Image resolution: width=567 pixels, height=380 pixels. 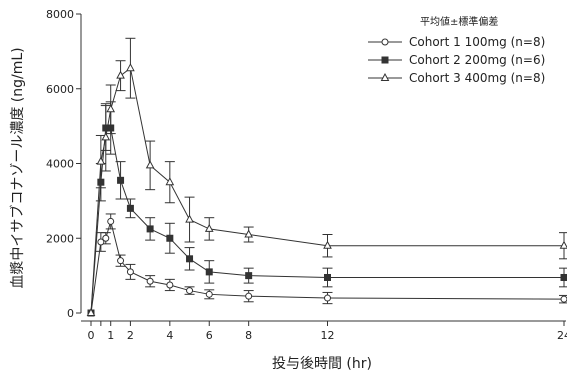 I want to click on x-tick-label: 12, so click(x=328, y=335).